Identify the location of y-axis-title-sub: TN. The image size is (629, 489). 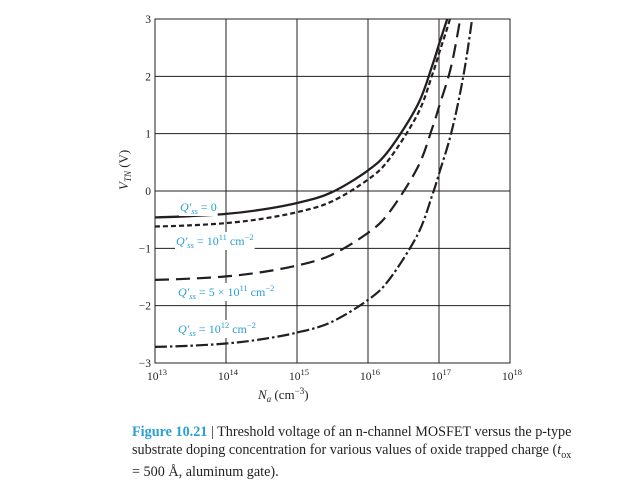
(128, 176).